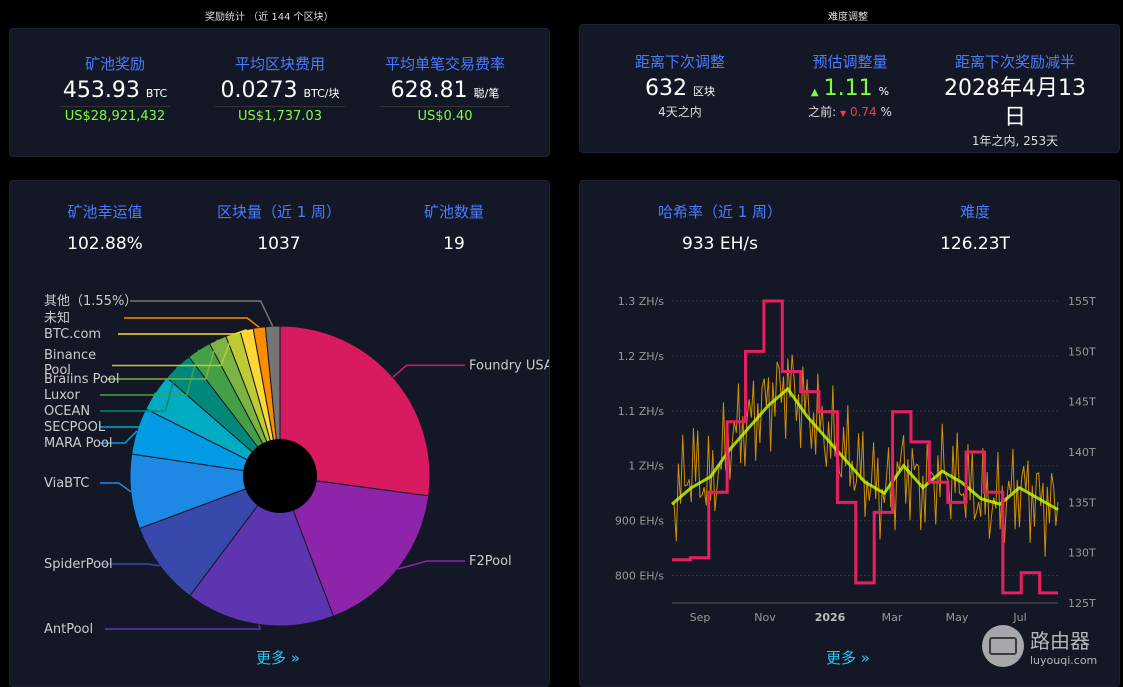 The height and width of the screenshot is (687, 1123). Describe the element at coordinates (82, 379) in the screenshot. I see `pie-label: Braiins Pool` at that location.